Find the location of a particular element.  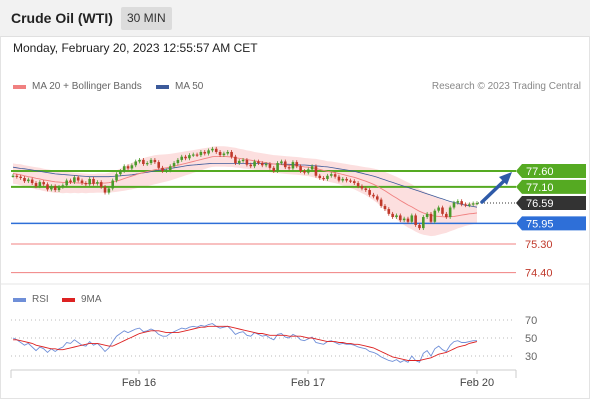

legend-rsi-label: RSI is located at coordinates (40, 299).